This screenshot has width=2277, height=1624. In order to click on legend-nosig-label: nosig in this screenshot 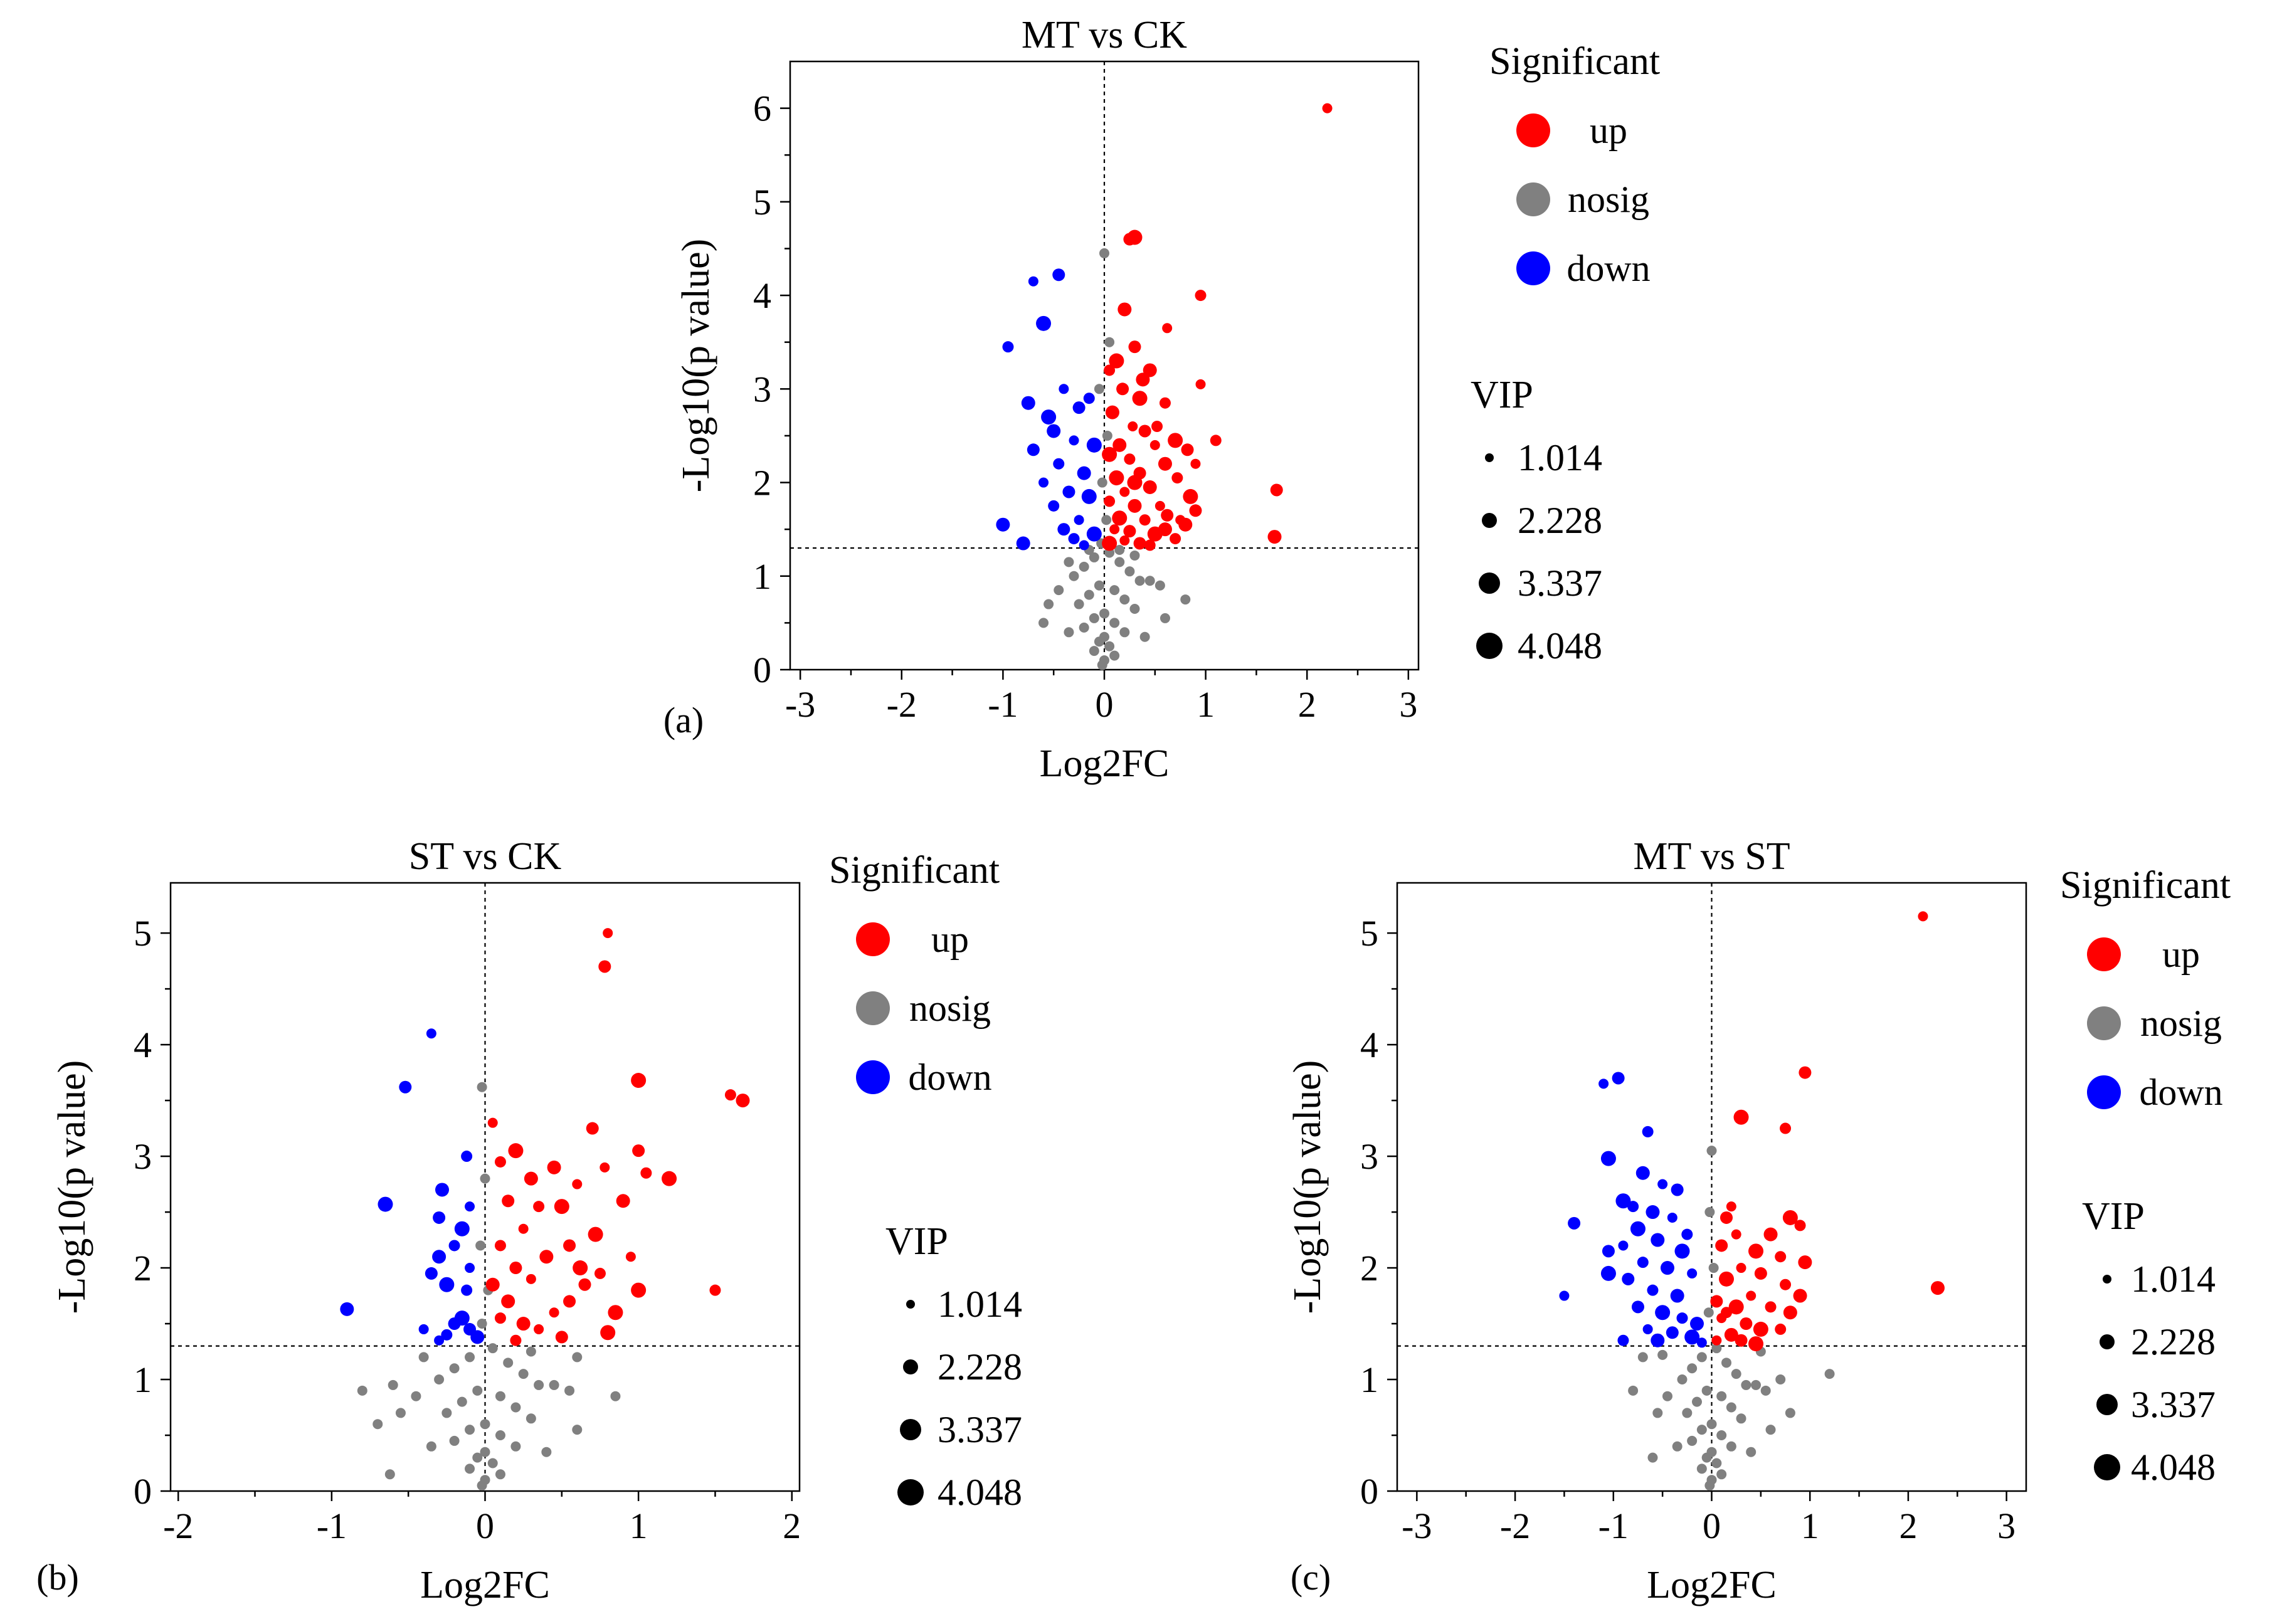, I will do `click(950, 1008)`.